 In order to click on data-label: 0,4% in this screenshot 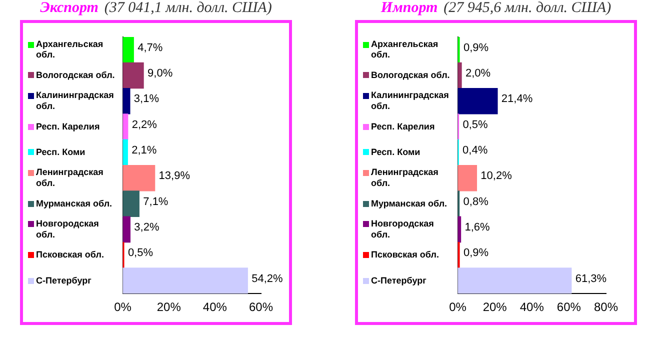, I will do `click(475, 150)`.